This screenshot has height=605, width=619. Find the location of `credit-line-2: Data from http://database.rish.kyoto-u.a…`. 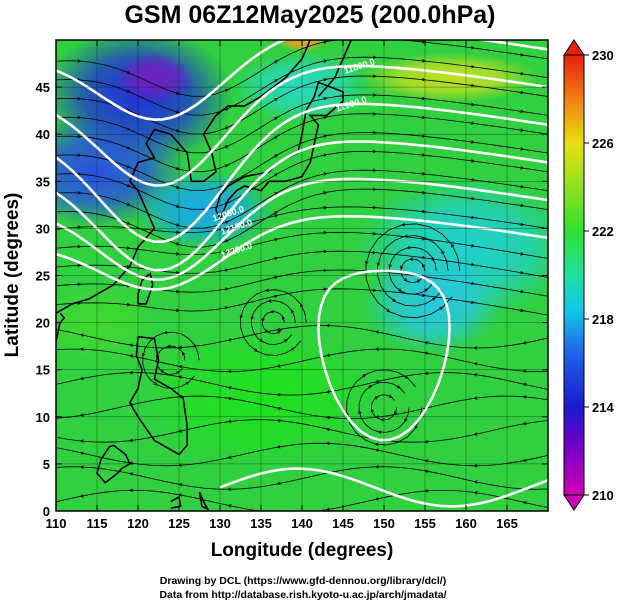

credit-line-2: Data from http://database.rish.kyoto-u.a… is located at coordinates (302, 595).